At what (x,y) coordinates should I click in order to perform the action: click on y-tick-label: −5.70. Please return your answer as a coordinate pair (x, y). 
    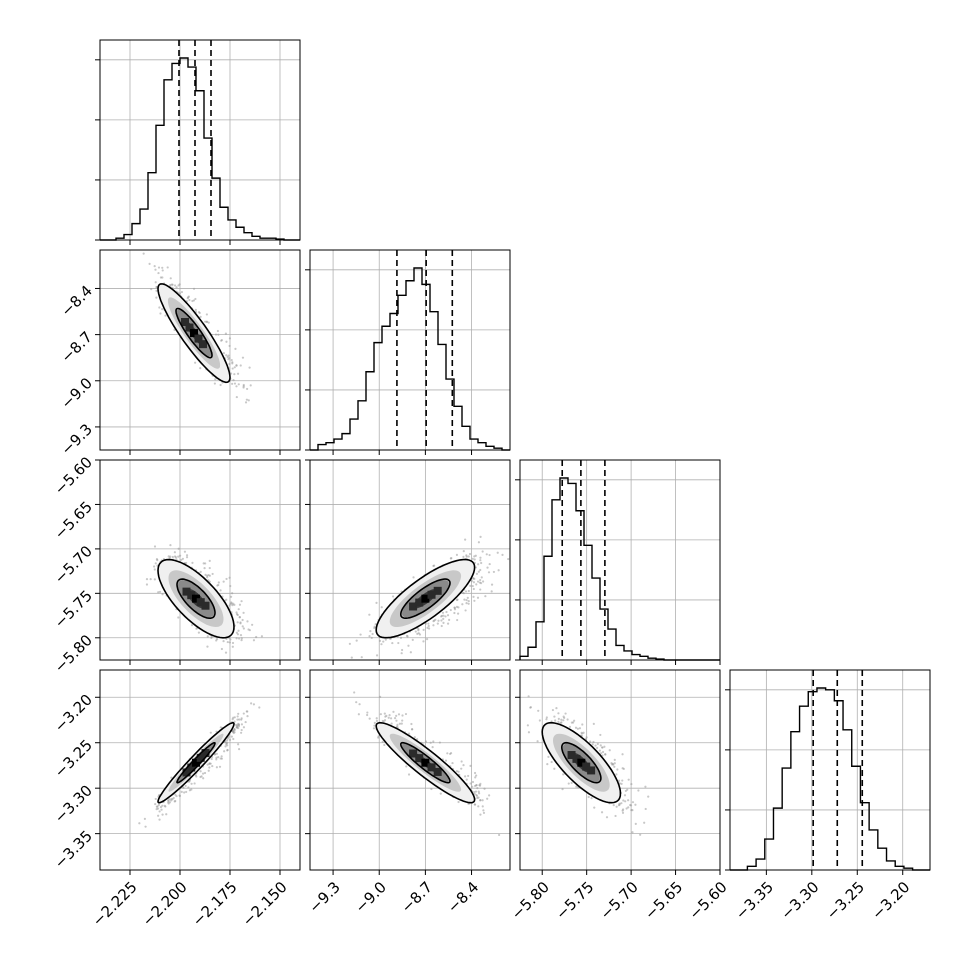
    Looking at the image, I should click on (73, 564).